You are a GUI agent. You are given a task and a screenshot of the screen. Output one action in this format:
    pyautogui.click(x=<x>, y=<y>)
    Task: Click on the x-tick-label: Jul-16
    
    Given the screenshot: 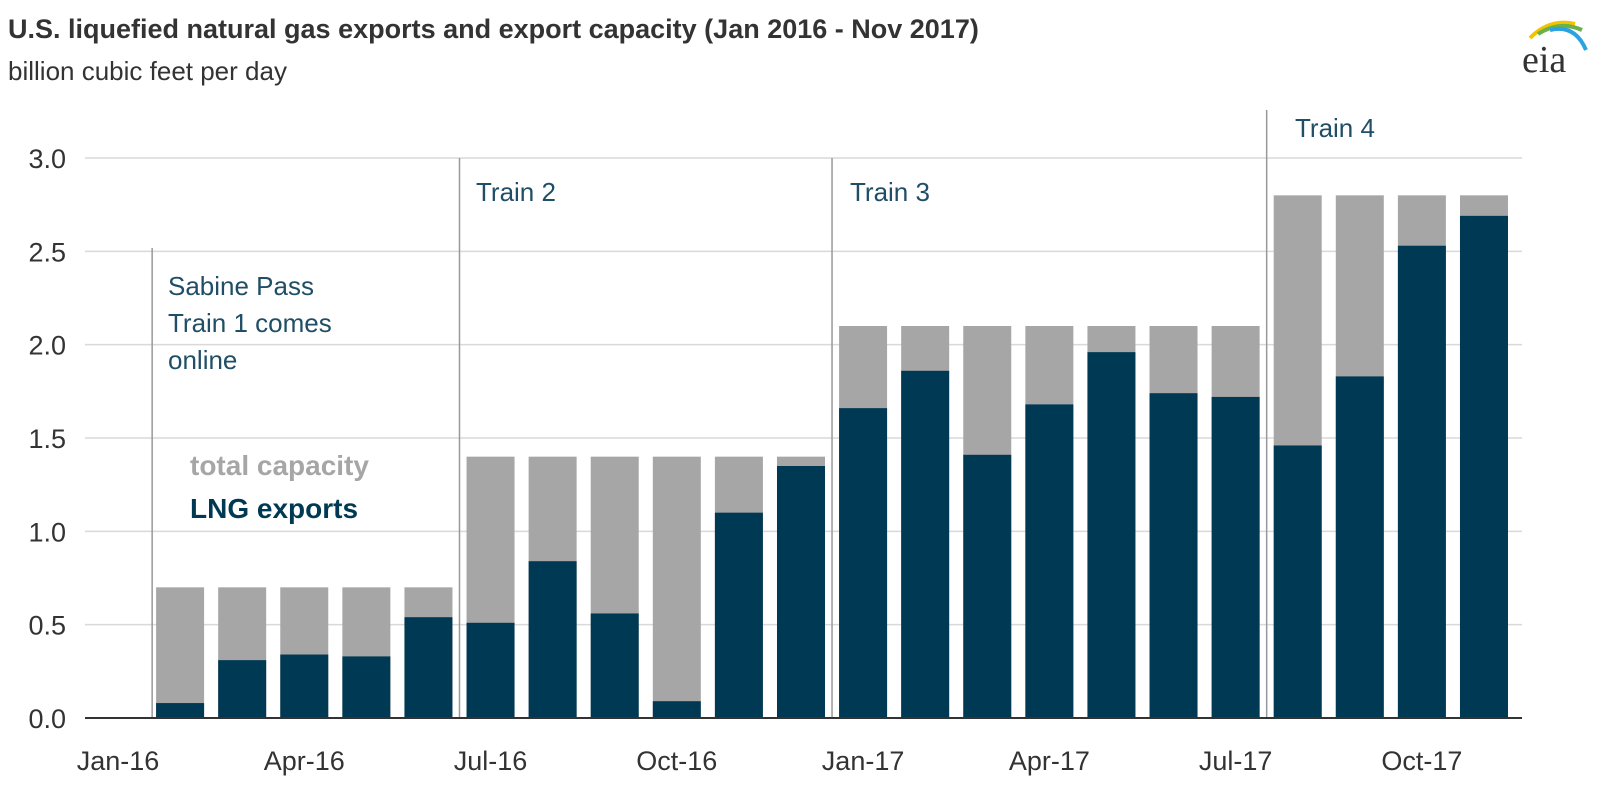 What is the action you would take?
    pyautogui.click(x=491, y=761)
    